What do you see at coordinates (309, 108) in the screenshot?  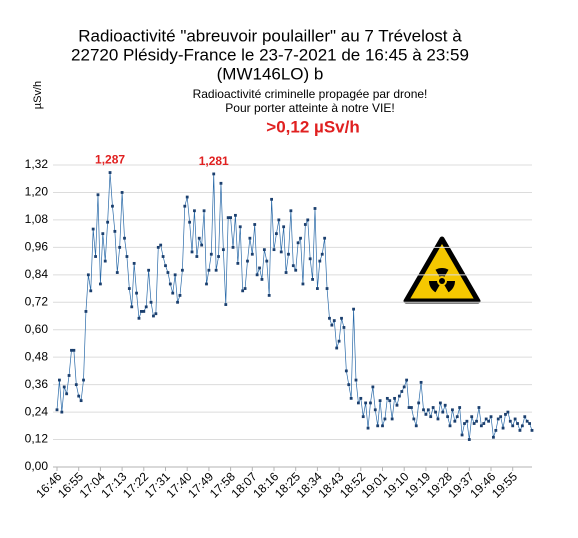 I see `subtitle: Pour porter atteinte à notre VIE!` at bounding box center [309, 108].